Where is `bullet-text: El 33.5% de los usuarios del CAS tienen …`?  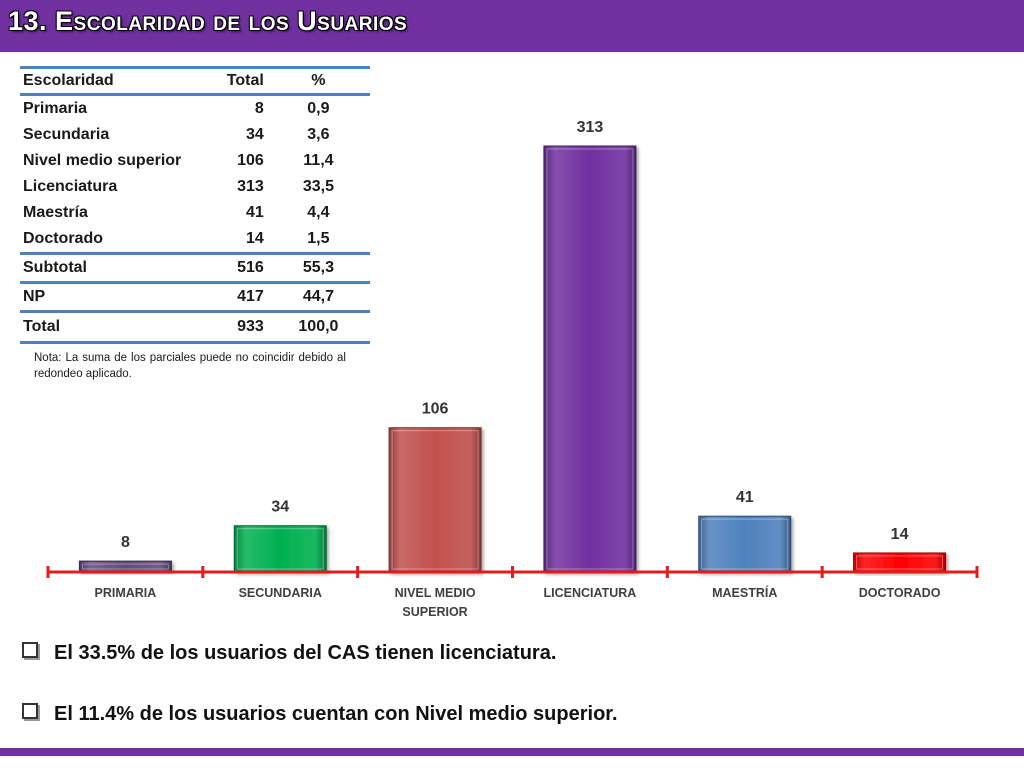 bullet-text: El 33.5% de los usuarios del CAS tienen … is located at coordinates (305, 653).